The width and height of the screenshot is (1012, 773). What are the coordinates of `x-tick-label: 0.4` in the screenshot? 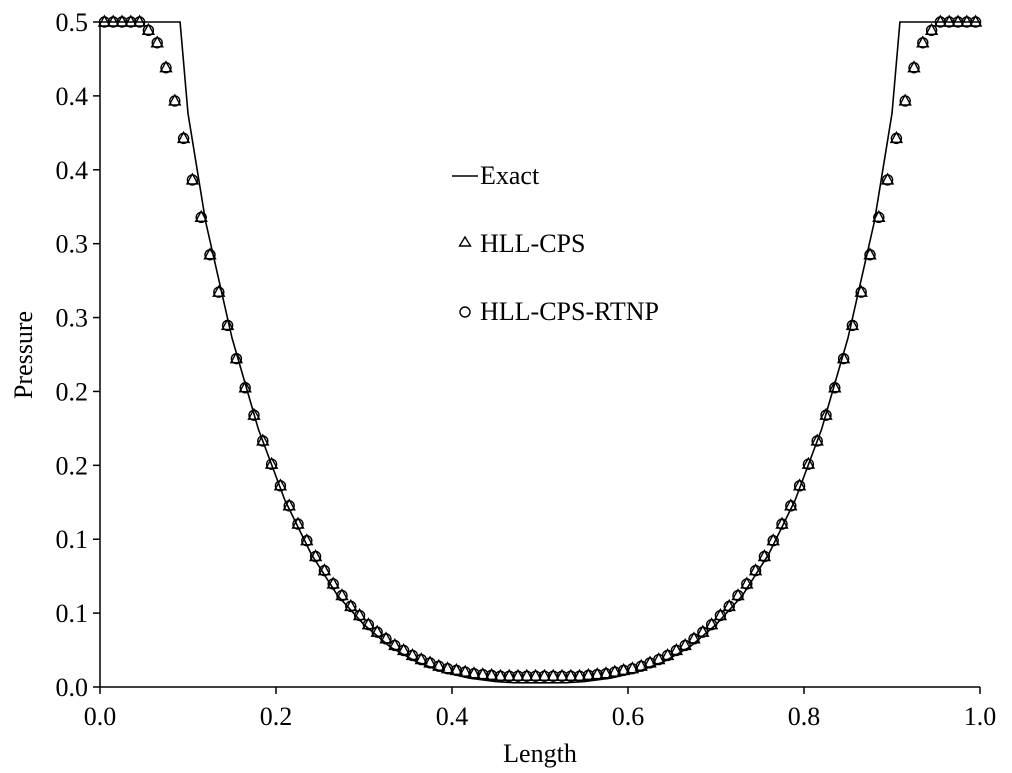 It's located at (452, 716).